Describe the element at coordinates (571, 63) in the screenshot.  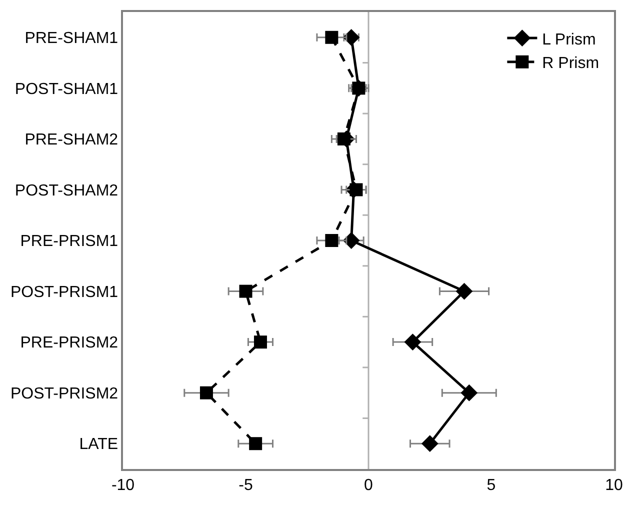
I see `legend-label: R Prism` at that location.